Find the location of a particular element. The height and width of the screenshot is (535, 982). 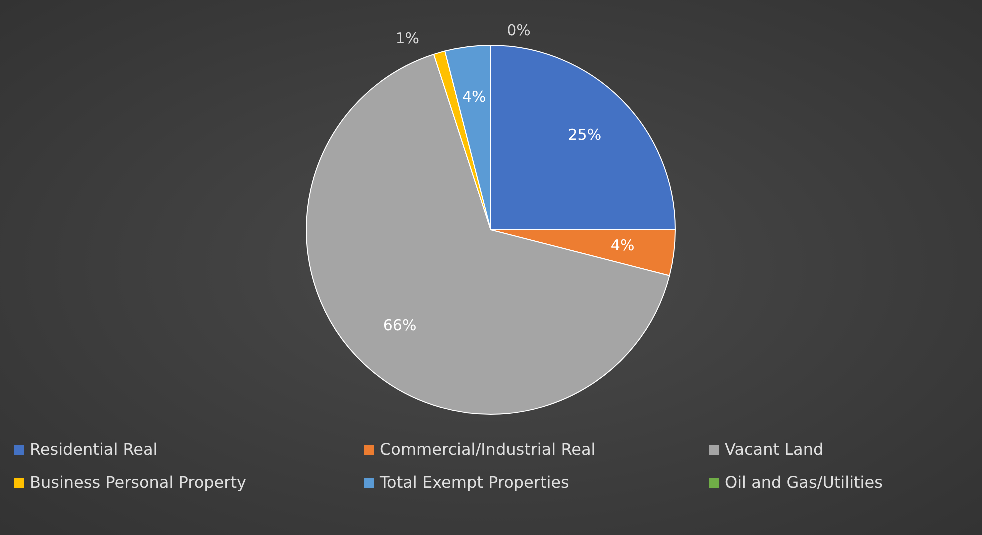

legend-label: Commercial/Industrial Real is located at coordinates (488, 449).